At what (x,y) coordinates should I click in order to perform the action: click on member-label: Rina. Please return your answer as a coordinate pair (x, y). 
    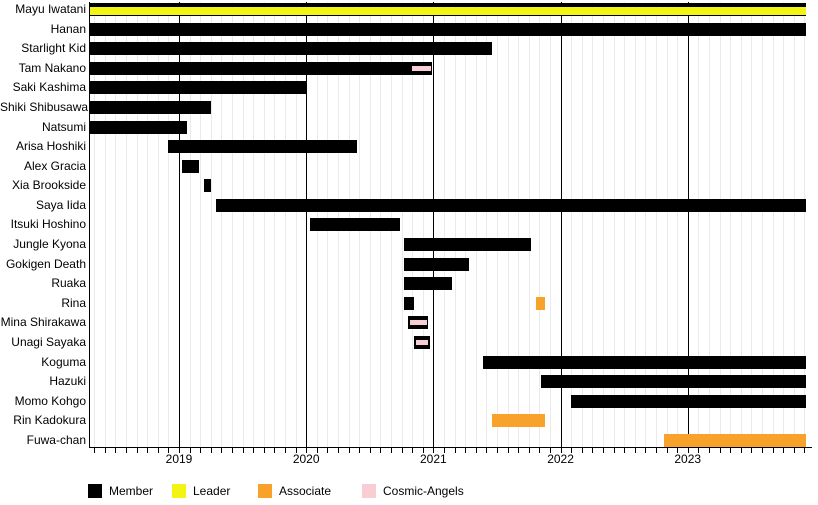
    Looking at the image, I should click on (73, 302).